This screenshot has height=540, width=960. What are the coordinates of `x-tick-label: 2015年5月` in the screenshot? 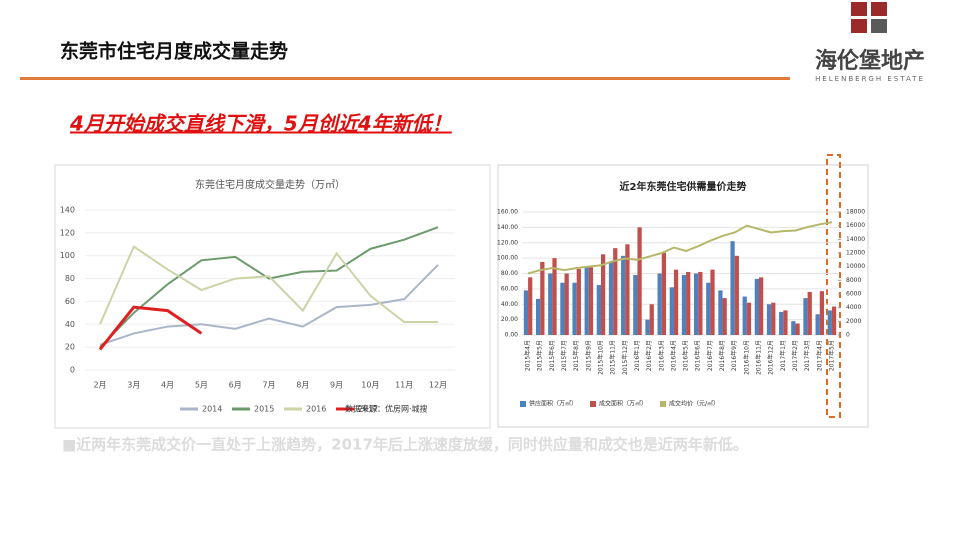 It's located at (540, 355).